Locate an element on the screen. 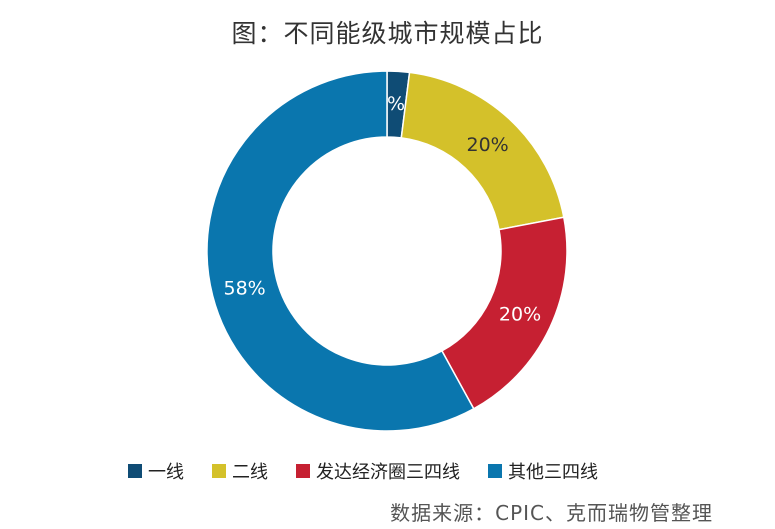 The image size is (775, 529). legend-label-other-tier34: 其他三四线 is located at coordinates (553, 472).